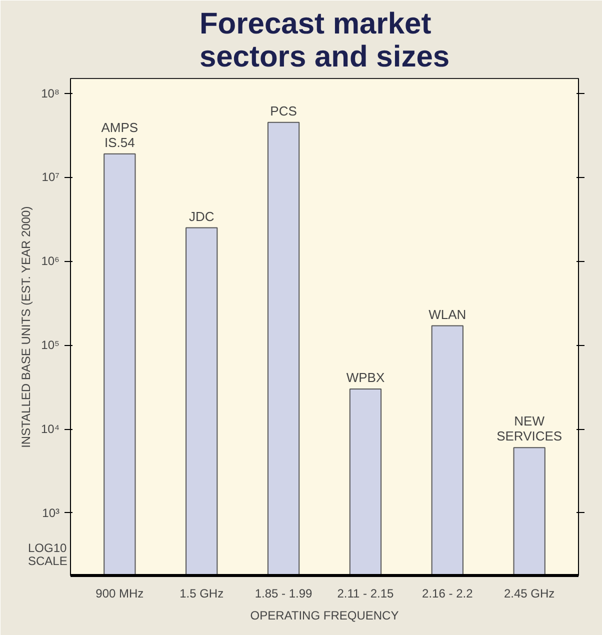  I want to click on y-tick-label: 10⁸, so click(50, 93).